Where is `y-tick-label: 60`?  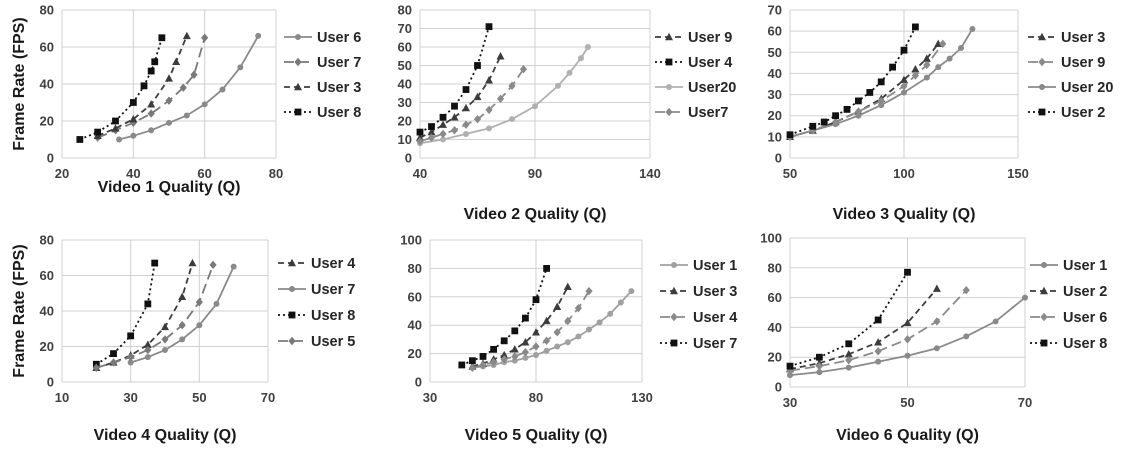
y-tick-label: 60 is located at coordinates (47, 275).